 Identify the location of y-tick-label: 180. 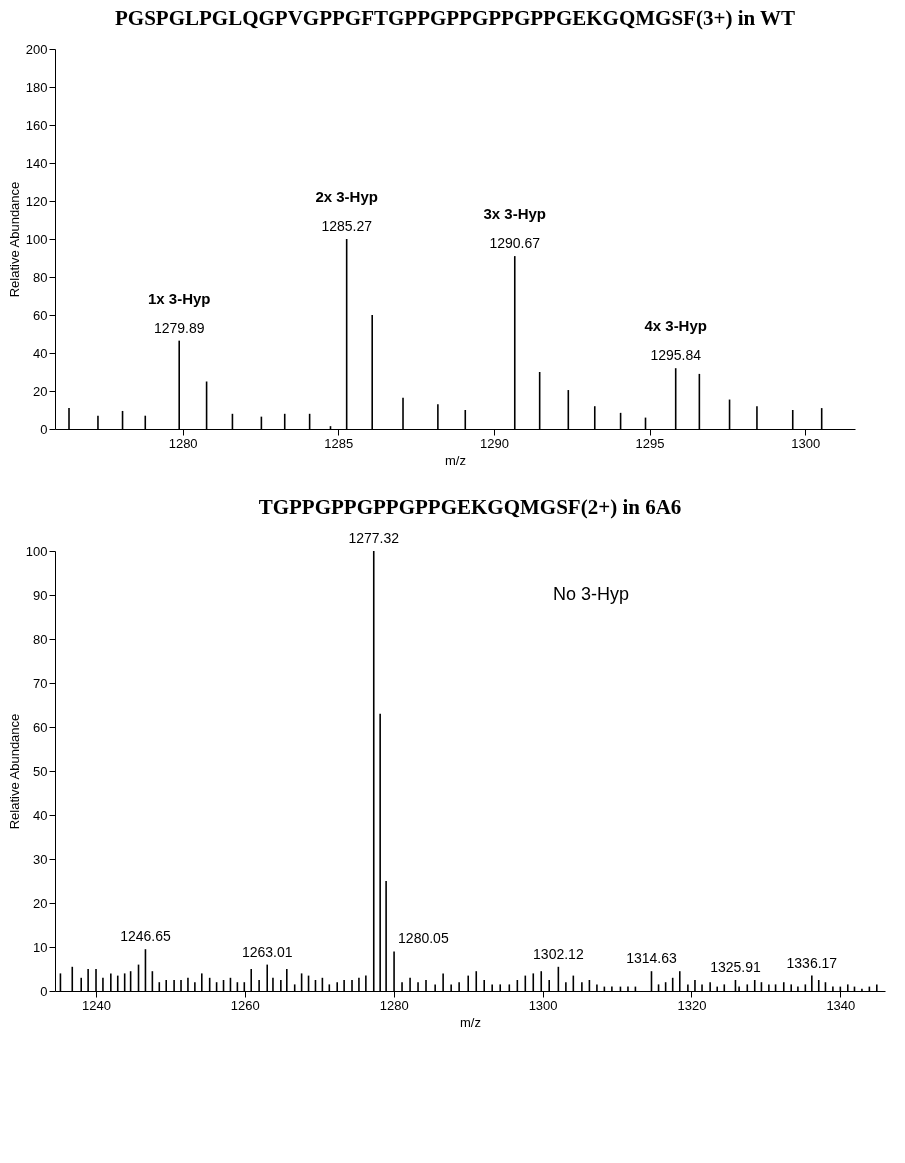
(36, 87).